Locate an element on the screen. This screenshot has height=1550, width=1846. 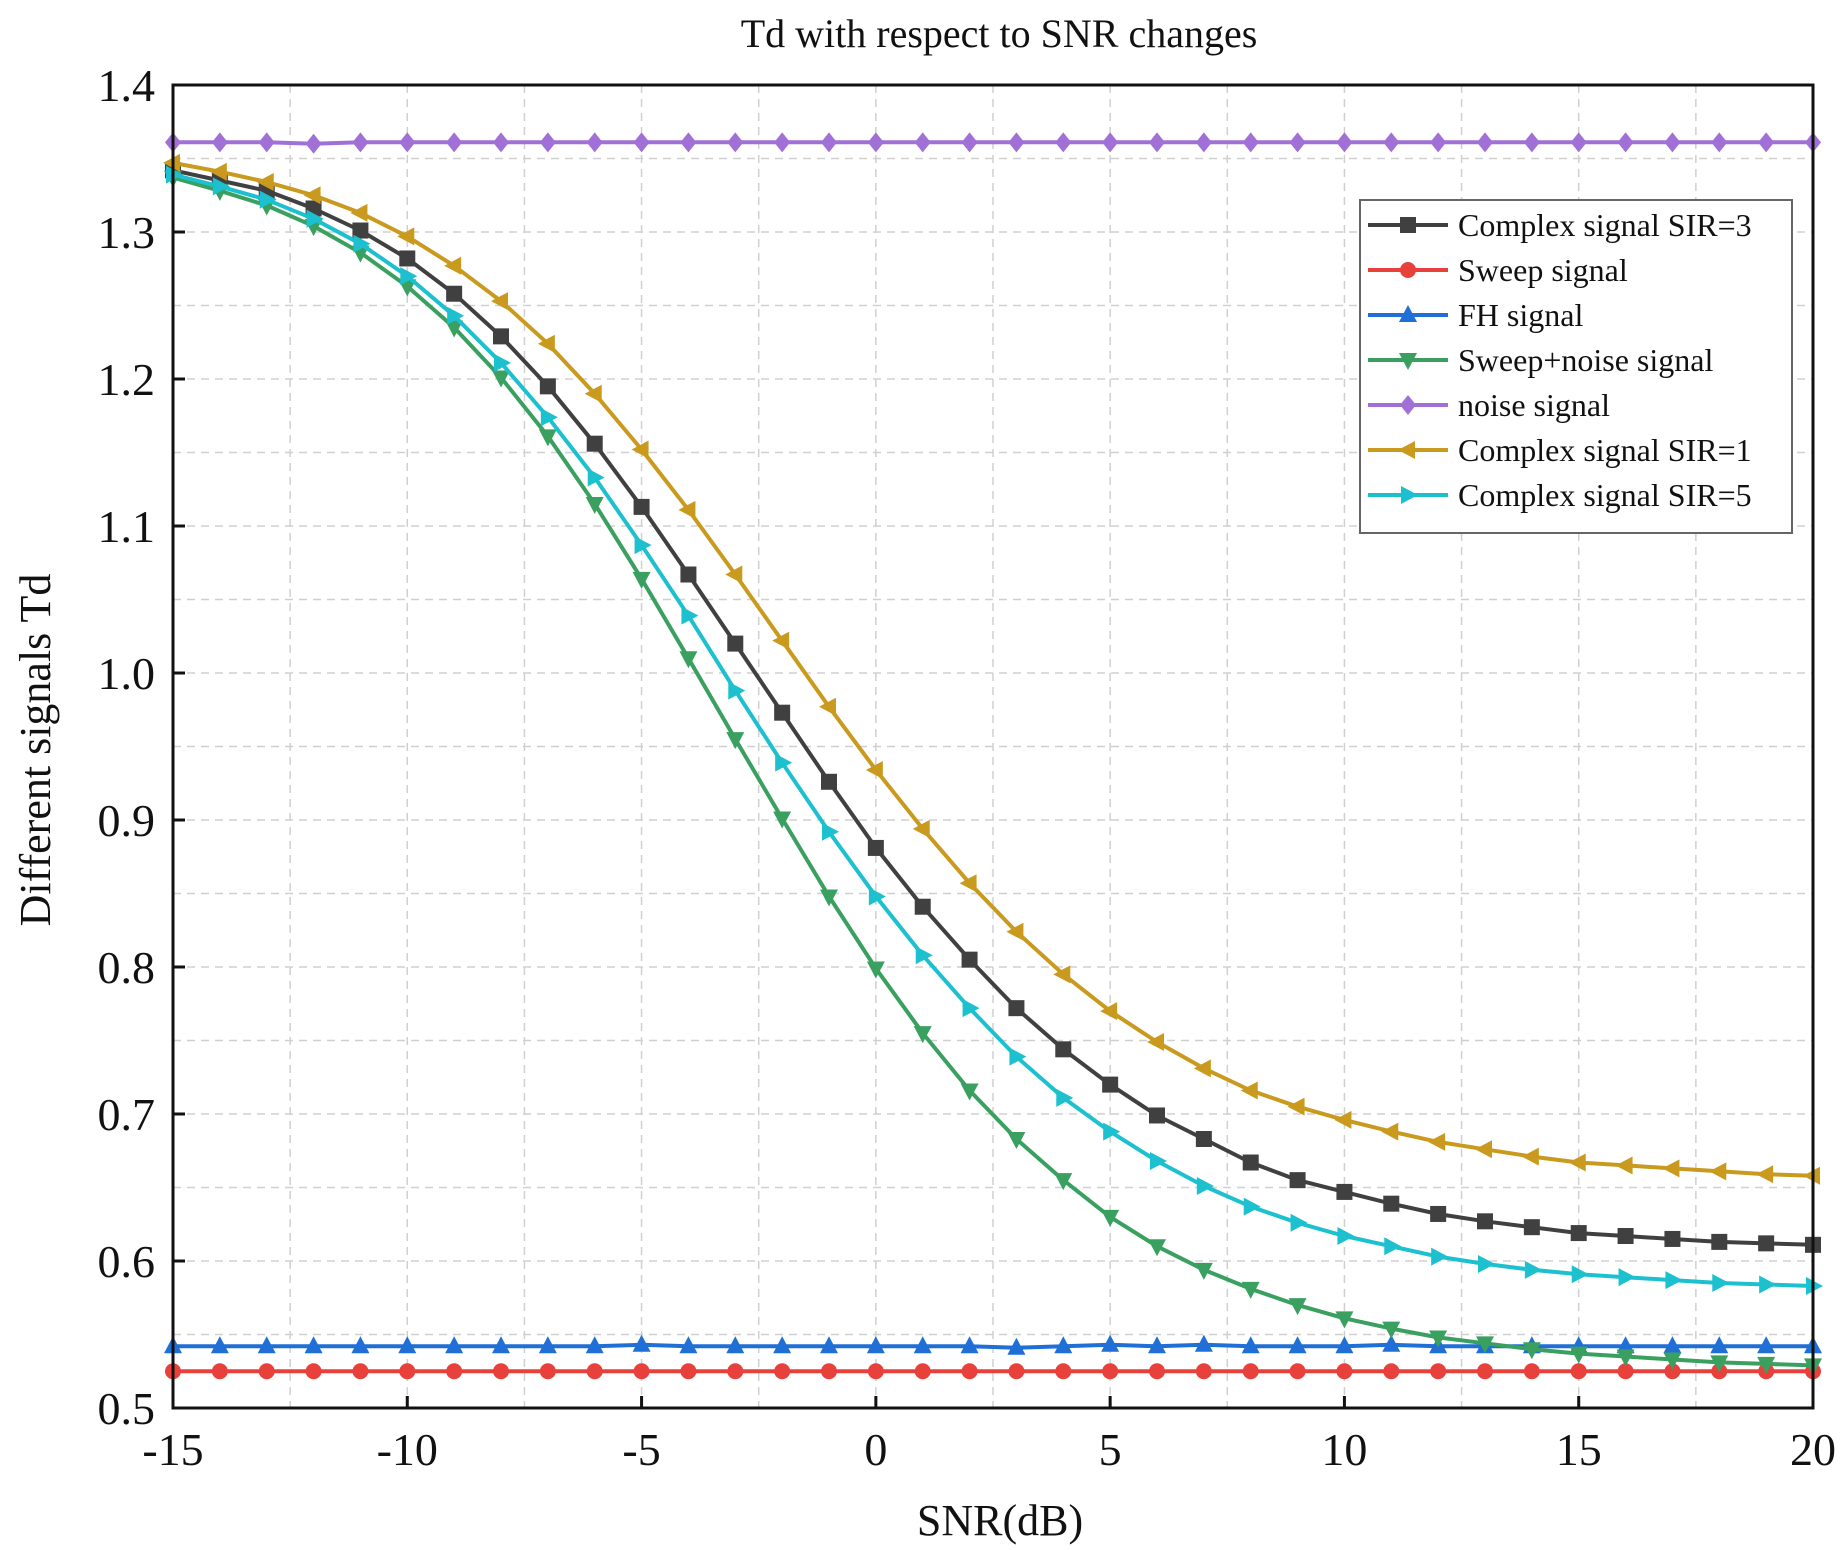
x-tick-label: -5 is located at coordinates (641, 1449).